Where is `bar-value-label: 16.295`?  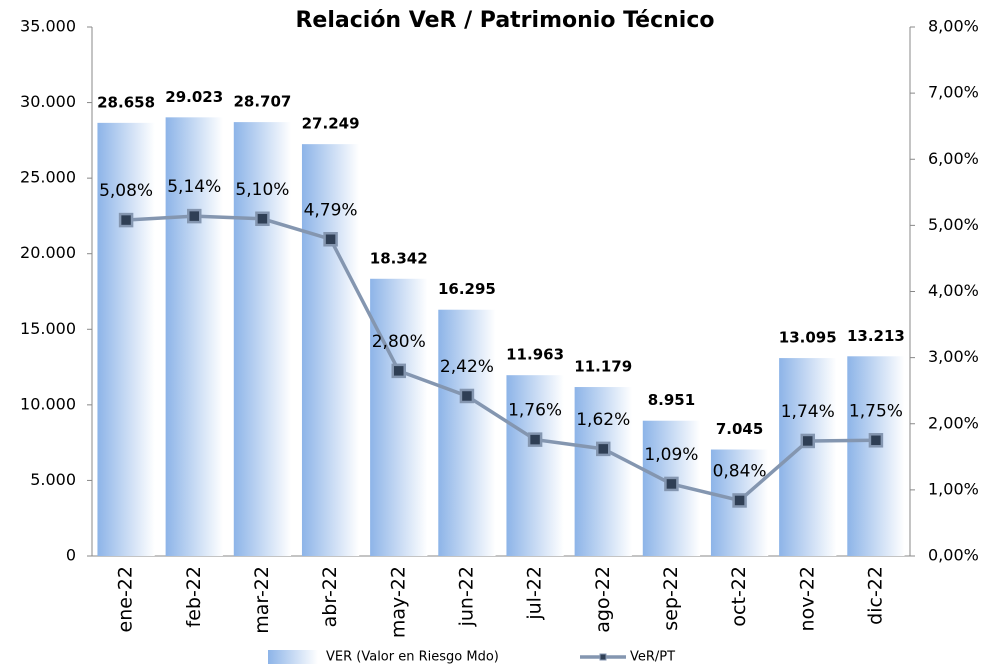
bar-value-label: 16.295 is located at coordinates (467, 289).